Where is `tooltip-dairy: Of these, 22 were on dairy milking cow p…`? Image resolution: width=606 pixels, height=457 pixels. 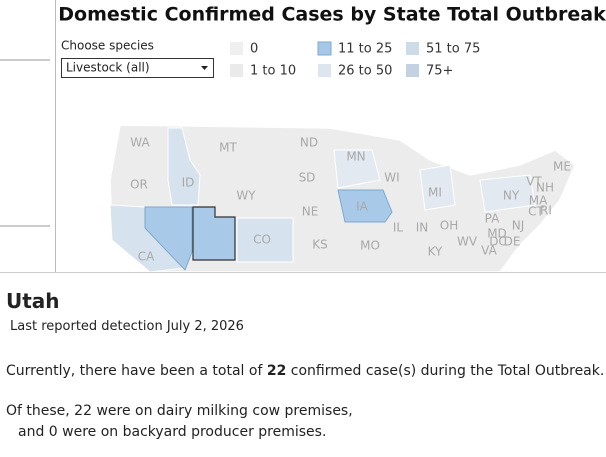 tooltip-dairy: Of these, 22 were on dairy milking cow p… is located at coordinates (179, 411).